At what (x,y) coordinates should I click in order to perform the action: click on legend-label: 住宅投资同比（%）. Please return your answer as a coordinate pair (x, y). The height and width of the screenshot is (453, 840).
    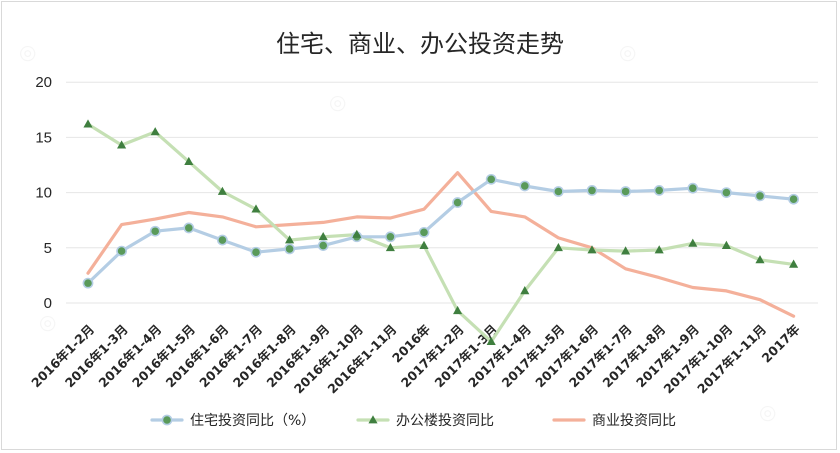
    Looking at the image, I should click on (252, 421).